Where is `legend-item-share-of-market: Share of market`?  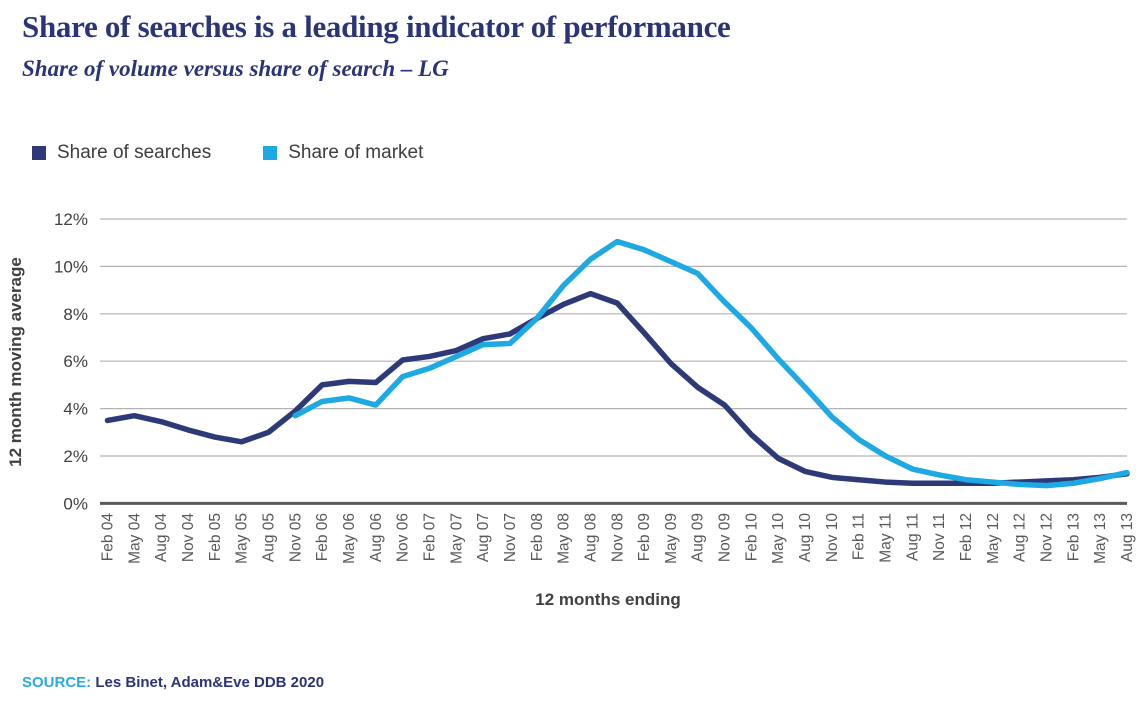 legend-item-share-of-market: Share of market is located at coordinates (343, 153).